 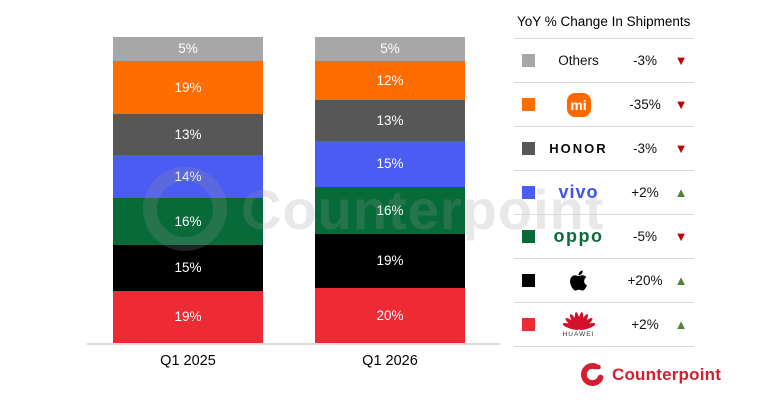 I want to click on legend-row-xiaomi: mi -35% ▼, so click(x=604, y=104).